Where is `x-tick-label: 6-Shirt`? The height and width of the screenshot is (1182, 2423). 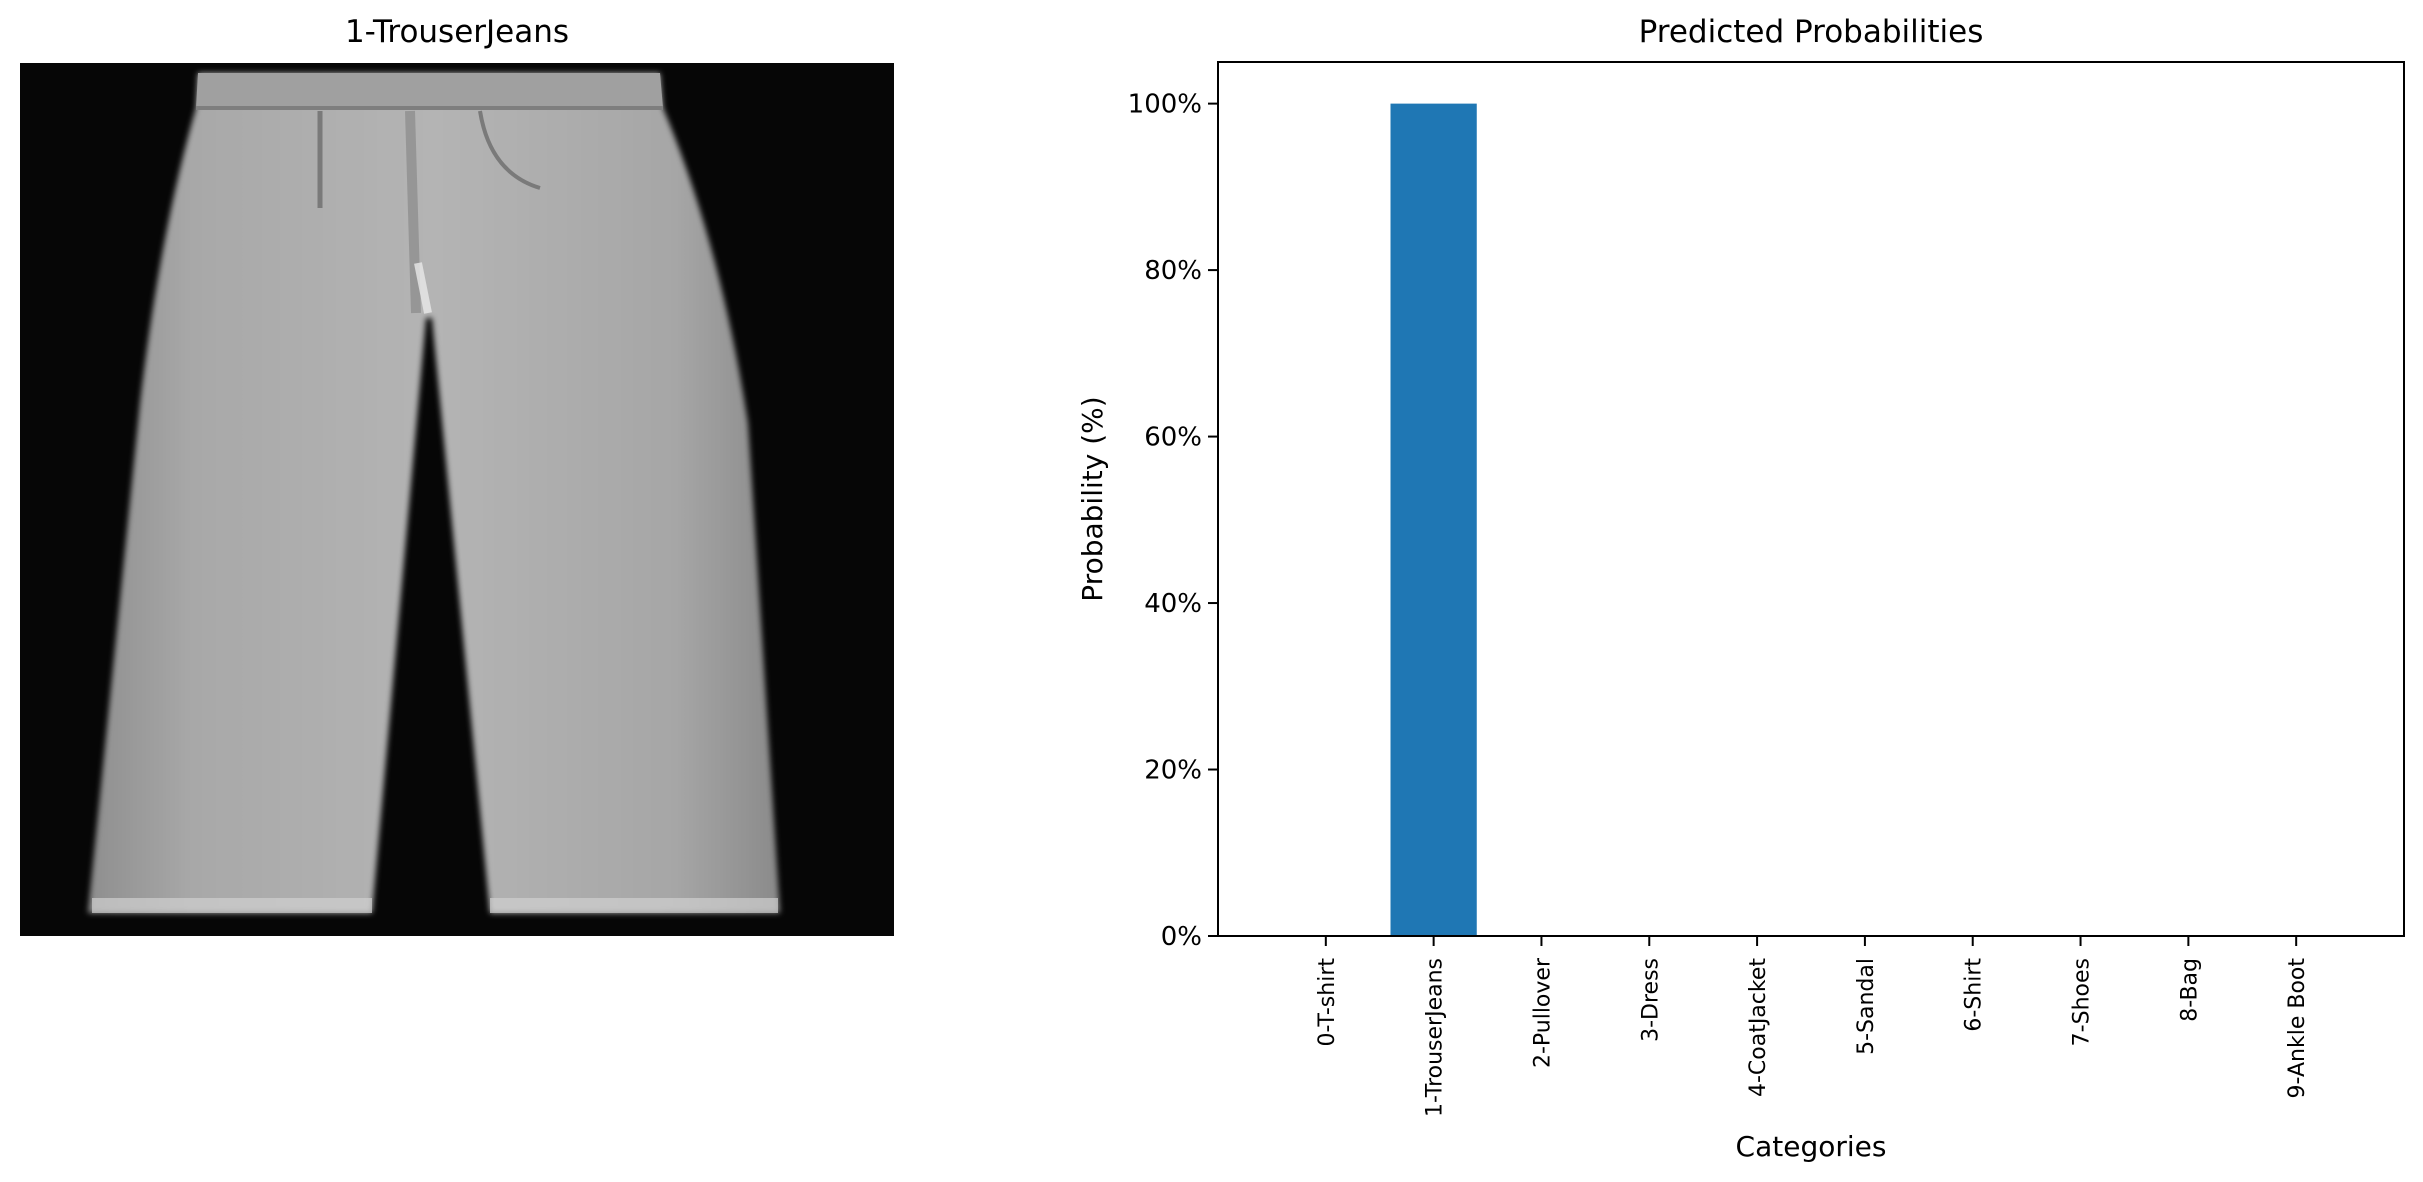
x-tick-label: 6-Shirt is located at coordinates (1974, 995).